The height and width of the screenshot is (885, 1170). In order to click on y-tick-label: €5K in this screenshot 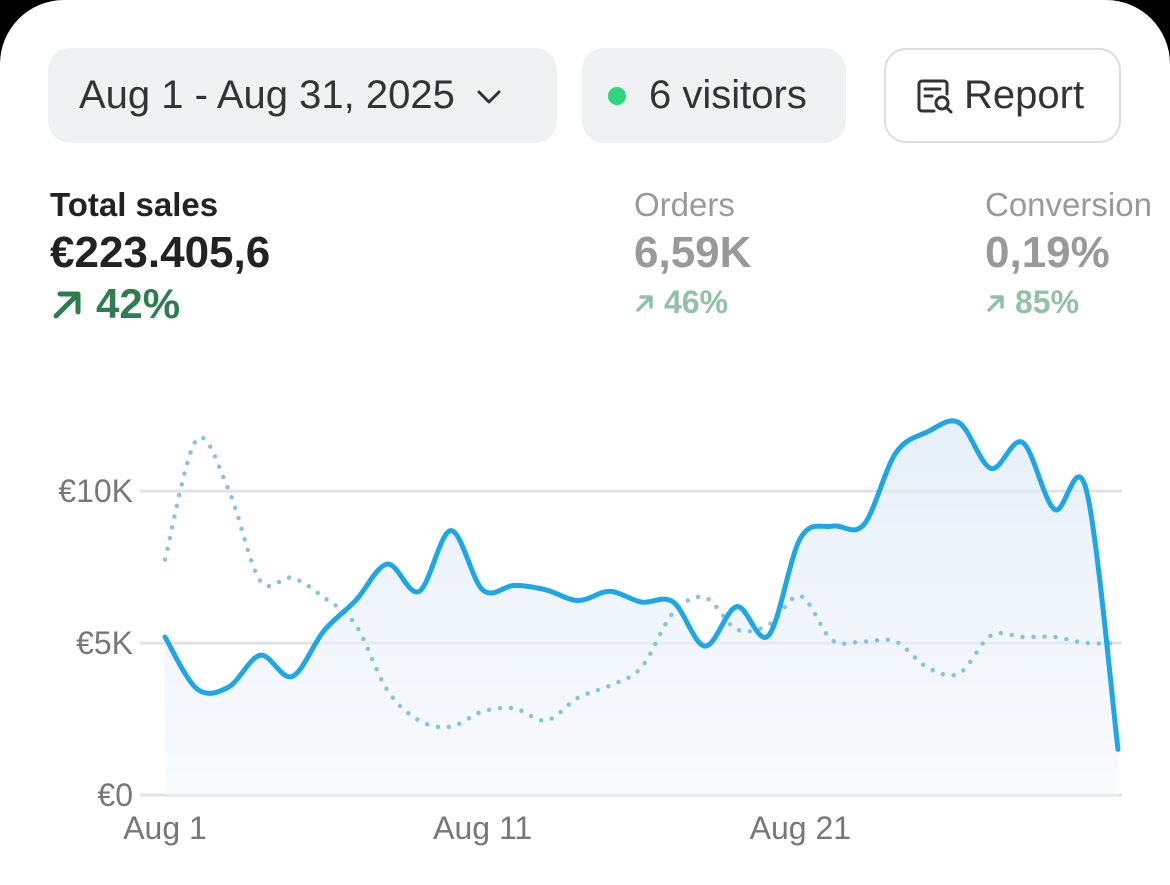, I will do `click(104, 643)`.